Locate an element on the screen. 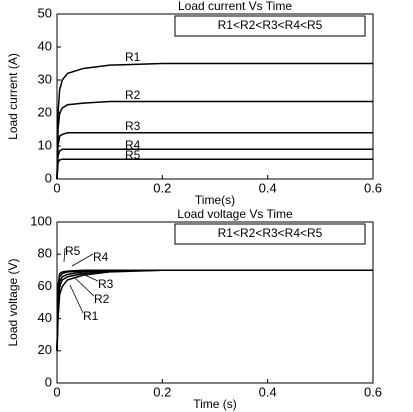  y-axis-label: Load voltage (V) is located at coordinates (13, 302).